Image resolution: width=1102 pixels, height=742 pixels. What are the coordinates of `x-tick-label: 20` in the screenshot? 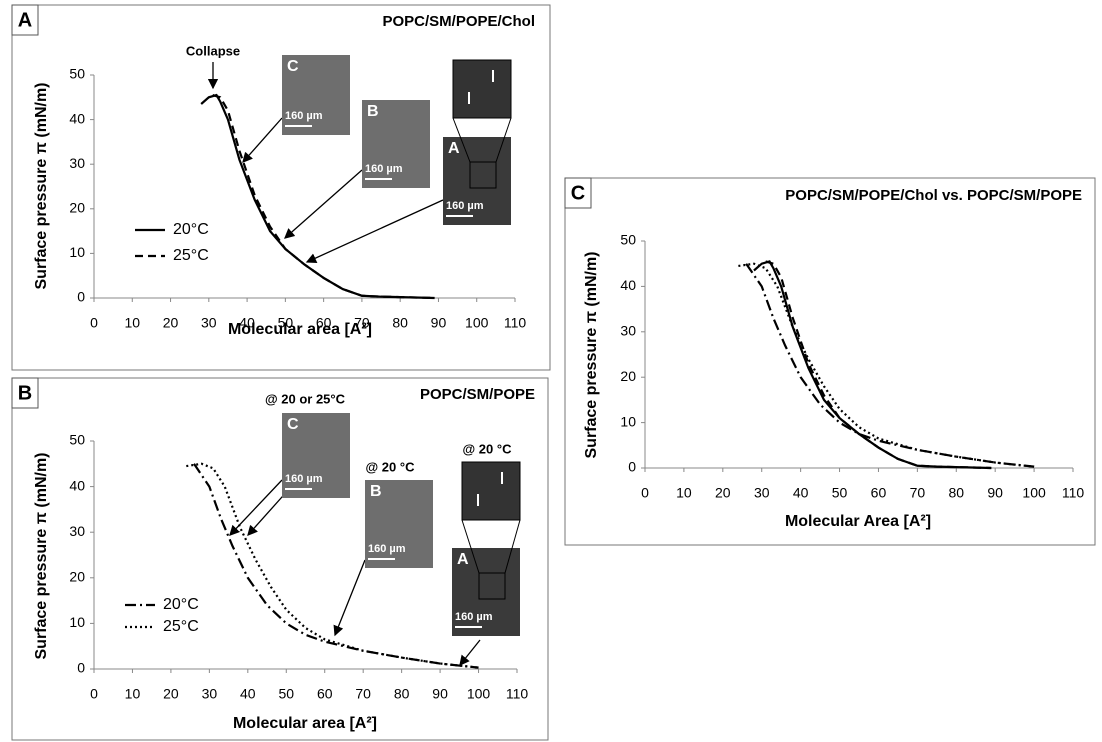 It's located at (171, 323).